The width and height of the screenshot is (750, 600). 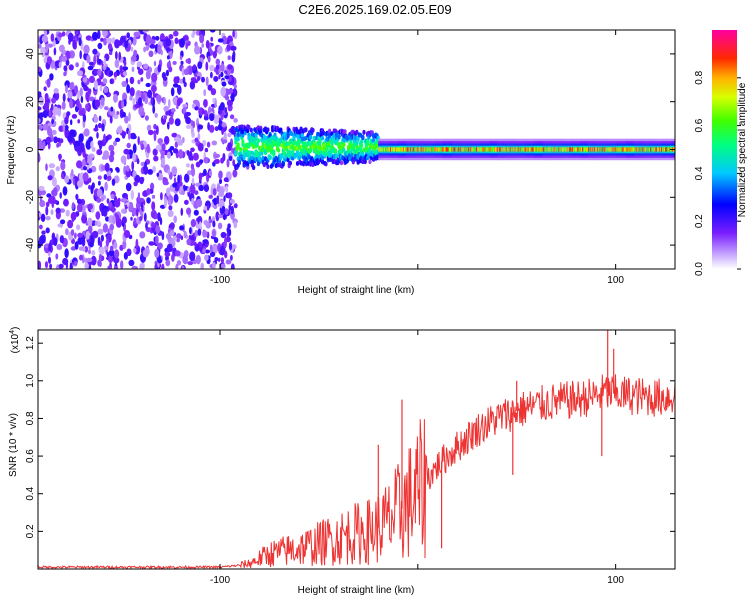 I want to click on snr-x-label: Height of straight line (km), so click(x=356, y=590).